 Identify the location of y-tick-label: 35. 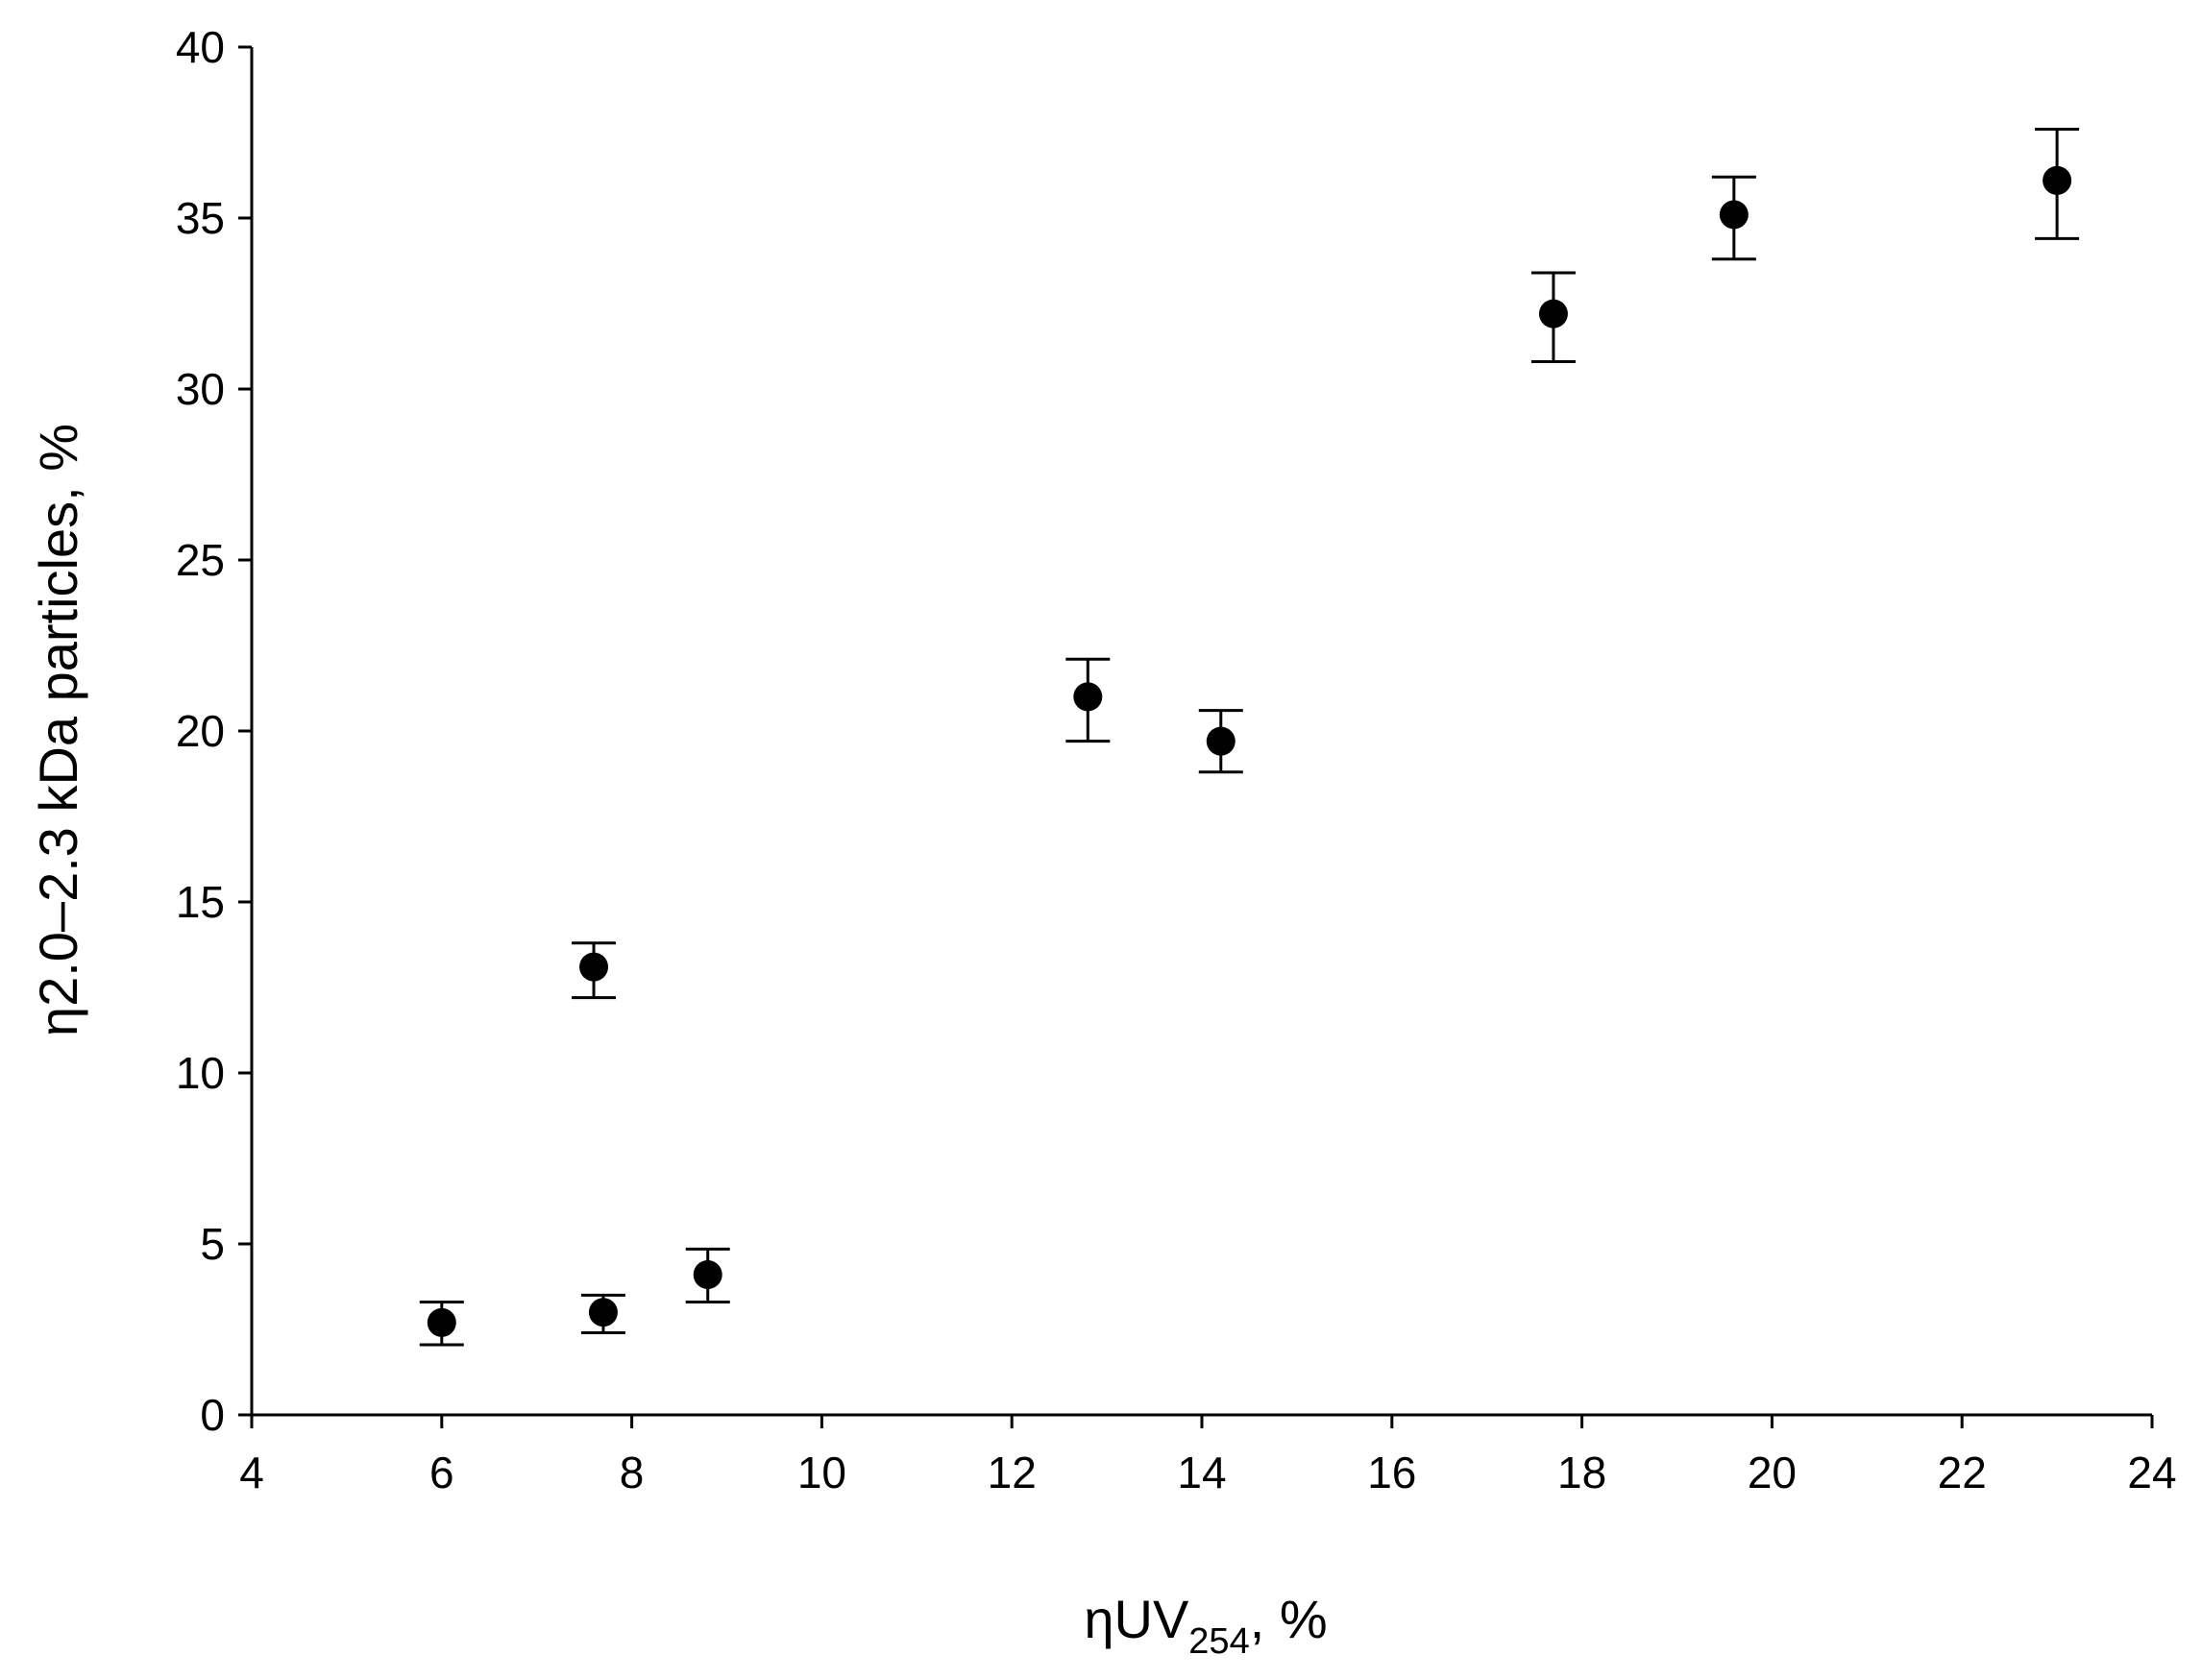
(201, 218).